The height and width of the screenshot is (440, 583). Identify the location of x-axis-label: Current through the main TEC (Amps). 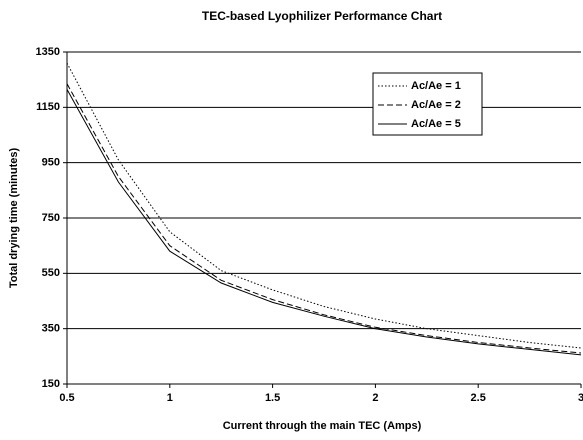
(322, 426).